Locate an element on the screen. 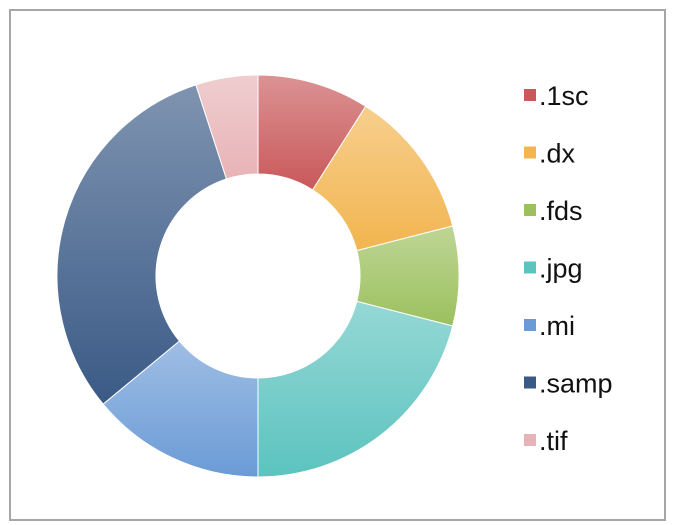  legend-label: .1sc is located at coordinates (564, 96).